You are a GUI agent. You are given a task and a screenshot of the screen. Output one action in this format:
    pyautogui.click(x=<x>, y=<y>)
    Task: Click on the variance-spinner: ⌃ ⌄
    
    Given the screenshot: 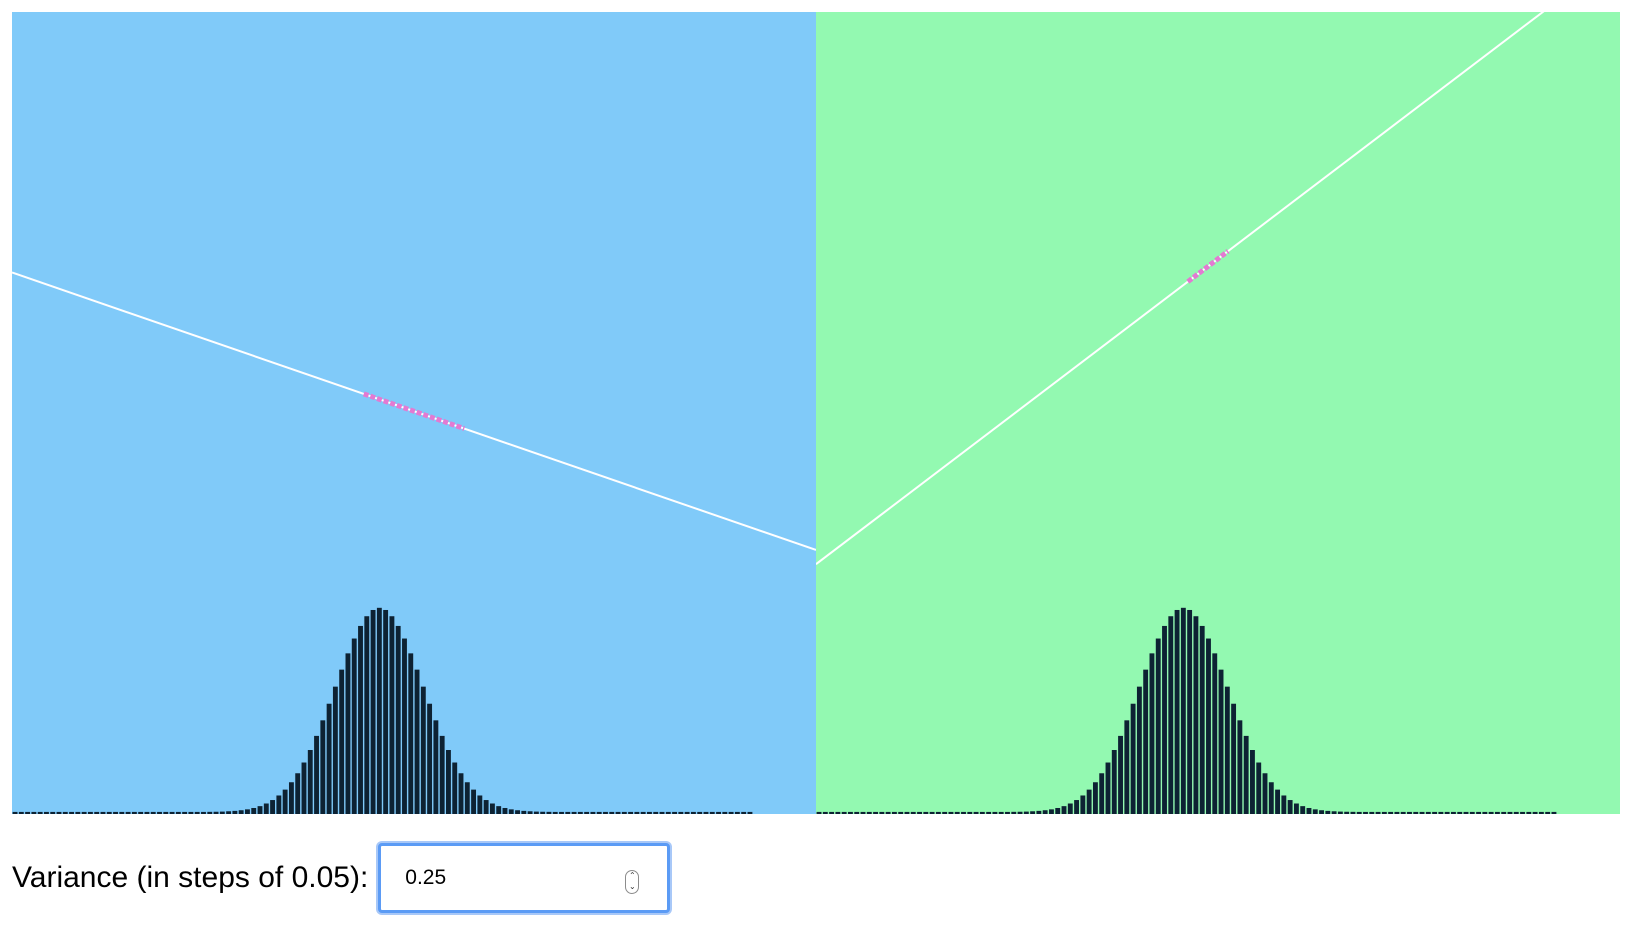 What is the action you would take?
    pyautogui.click(x=632, y=882)
    